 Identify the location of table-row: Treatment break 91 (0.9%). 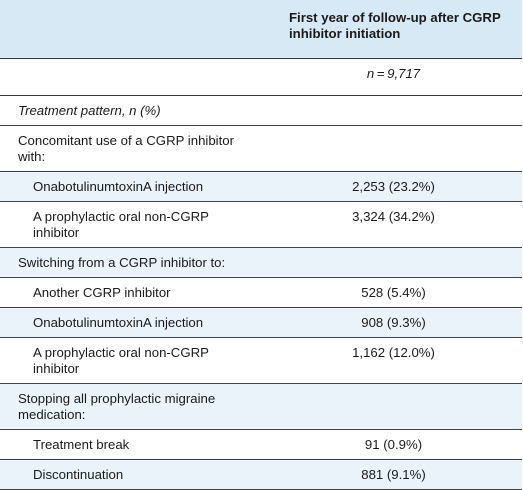
(261, 444).